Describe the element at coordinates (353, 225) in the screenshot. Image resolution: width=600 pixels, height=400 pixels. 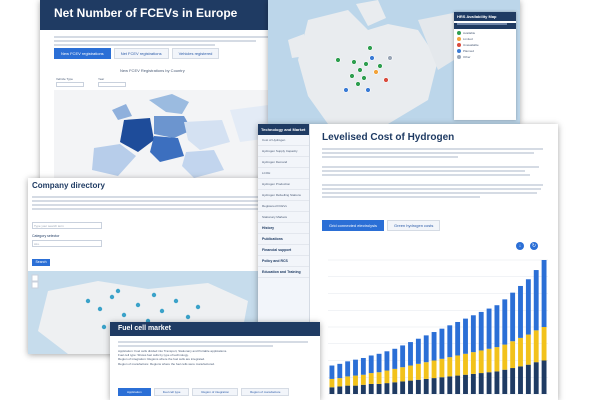
I see `tab-grid-connected: Grid connected electrolysis` at that location.